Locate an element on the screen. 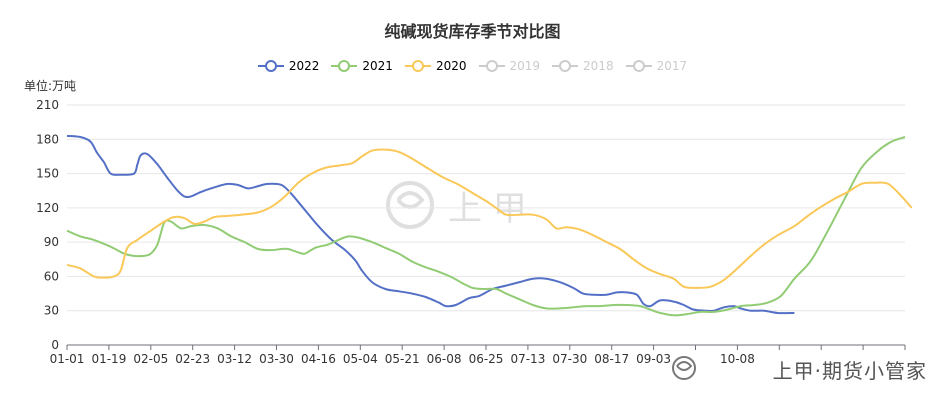 This screenshot has height=400, width=945. legend: 2022 2021 2020 2019 2018 2017 is located at coordinates (472, 66).